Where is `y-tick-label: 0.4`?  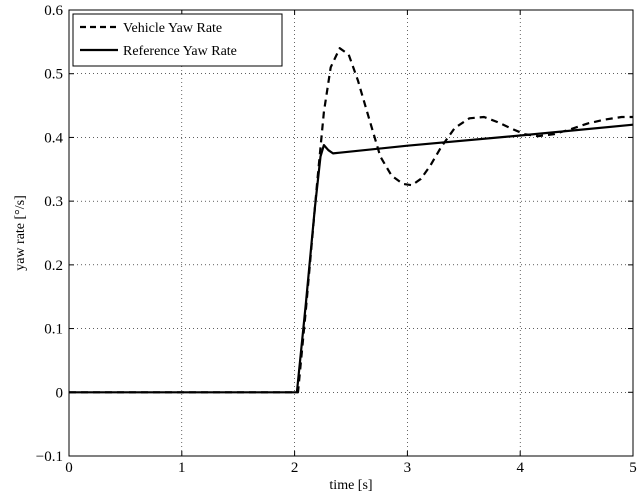 y-tick-label: 0.4 is located at coordinates (53, 138).